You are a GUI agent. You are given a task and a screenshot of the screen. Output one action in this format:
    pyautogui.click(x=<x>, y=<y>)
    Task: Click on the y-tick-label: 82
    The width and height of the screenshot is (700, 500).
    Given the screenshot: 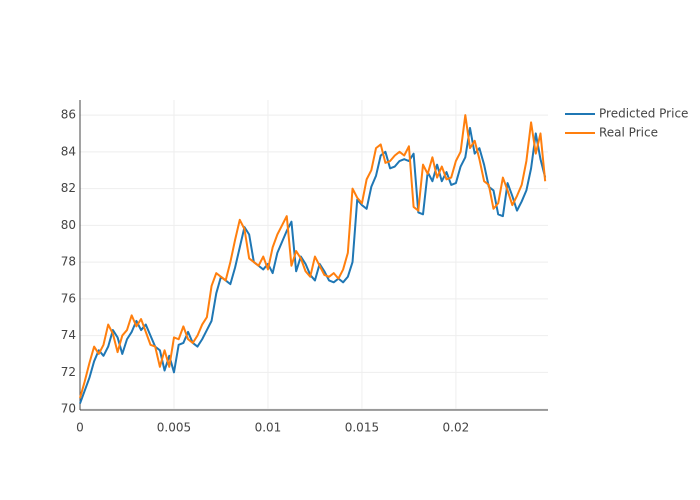 What is the action you would take?
    pyautogui.click(x=68, y=188)
    